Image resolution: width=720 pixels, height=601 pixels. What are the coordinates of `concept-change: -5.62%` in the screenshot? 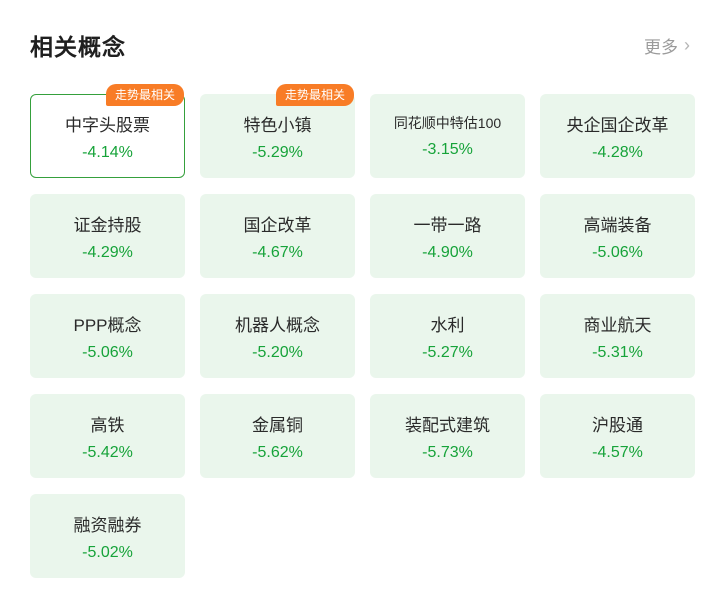 It's located at (277, 452).